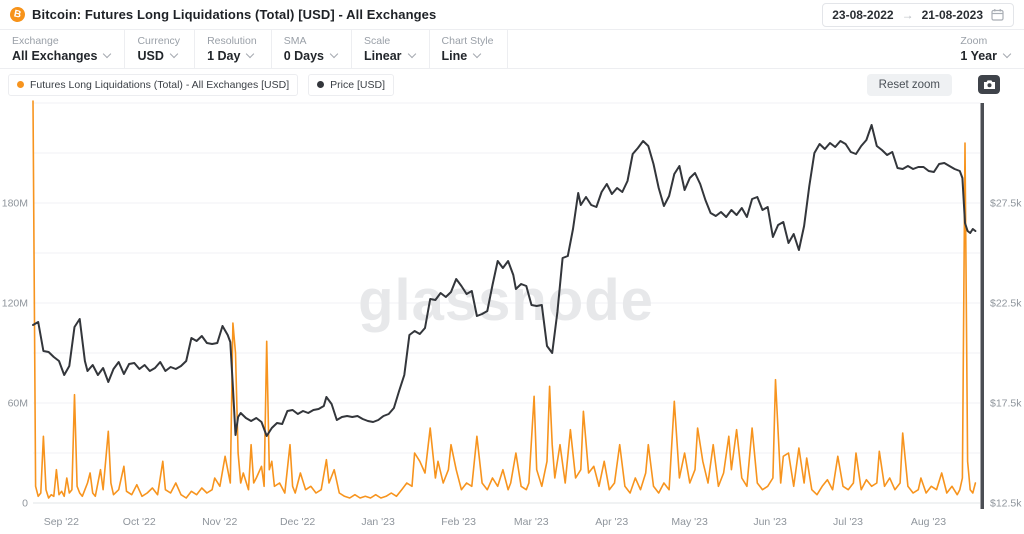 Image resolution: width=1024 pixels, height=534 pixels. I want to click on resolution-label: Resolution, so click(232, 41).